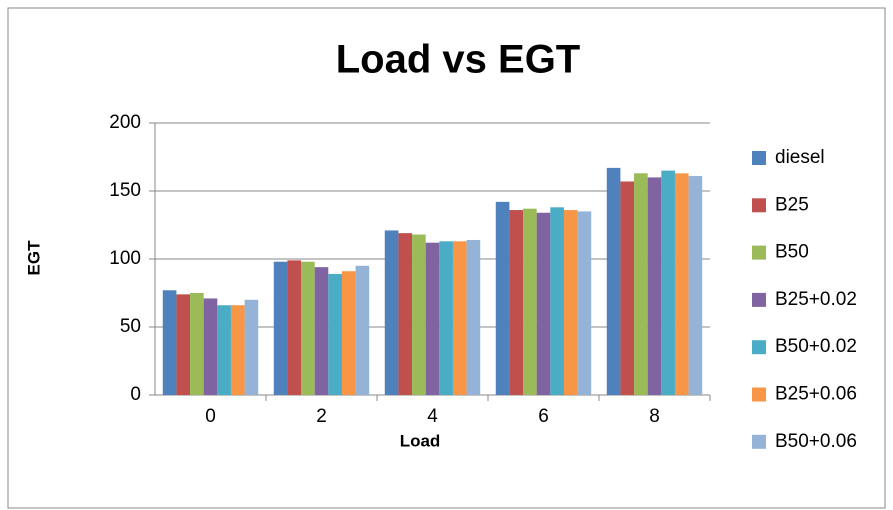 This screenshot has height=510, width=893. What do you see at coordinates (130, 326) in the screenshot?
I see `y-tick-label: 50` at bounding box center [130, 326].